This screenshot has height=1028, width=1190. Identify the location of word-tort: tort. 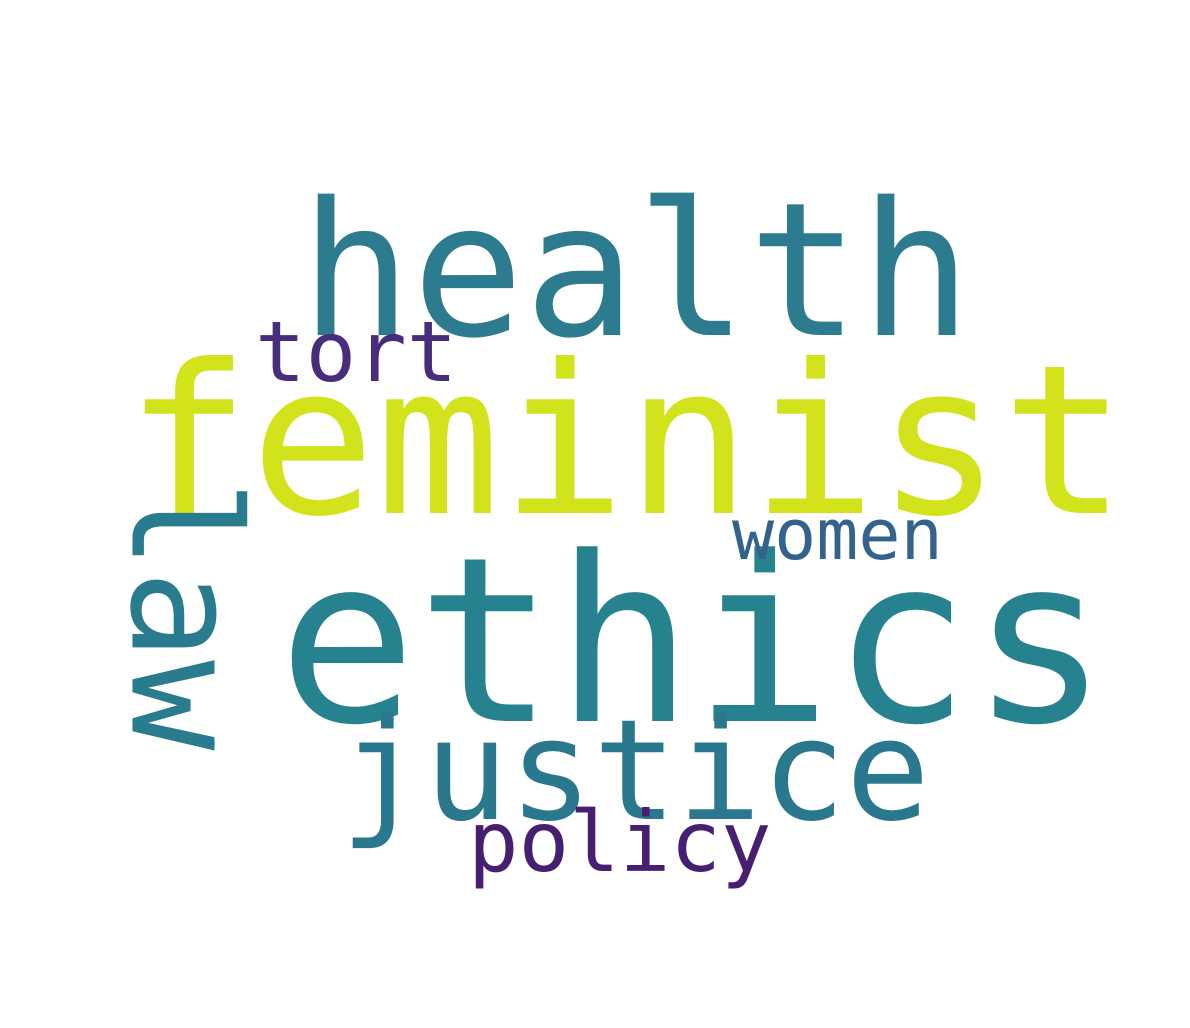
(356, 352).